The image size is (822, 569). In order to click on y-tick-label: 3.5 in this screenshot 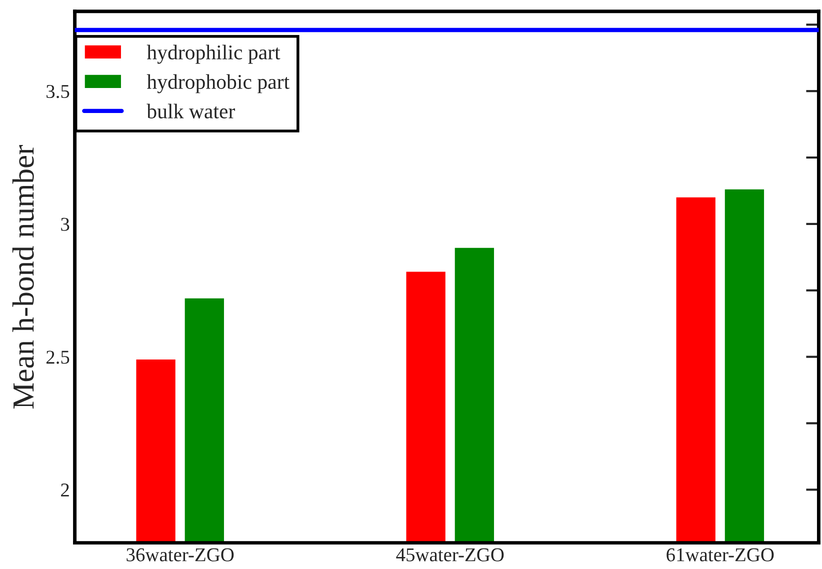, I will do `click(58, 91)`.